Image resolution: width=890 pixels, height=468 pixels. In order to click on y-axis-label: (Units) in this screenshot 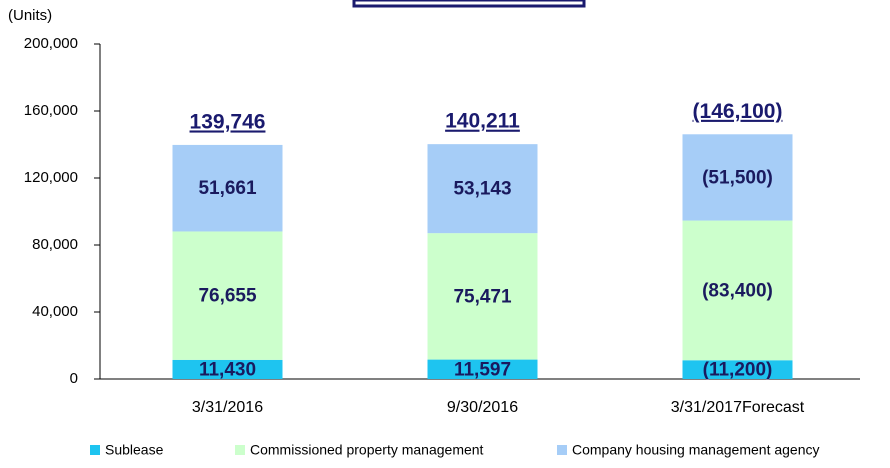, I will do `click(30, 15)`.